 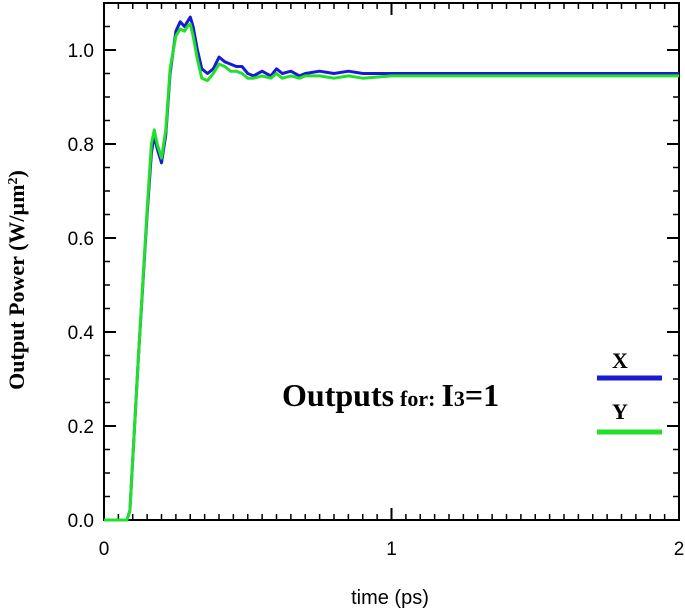 I want to click on annotation-sub: 3, so click(x=459, y=398).